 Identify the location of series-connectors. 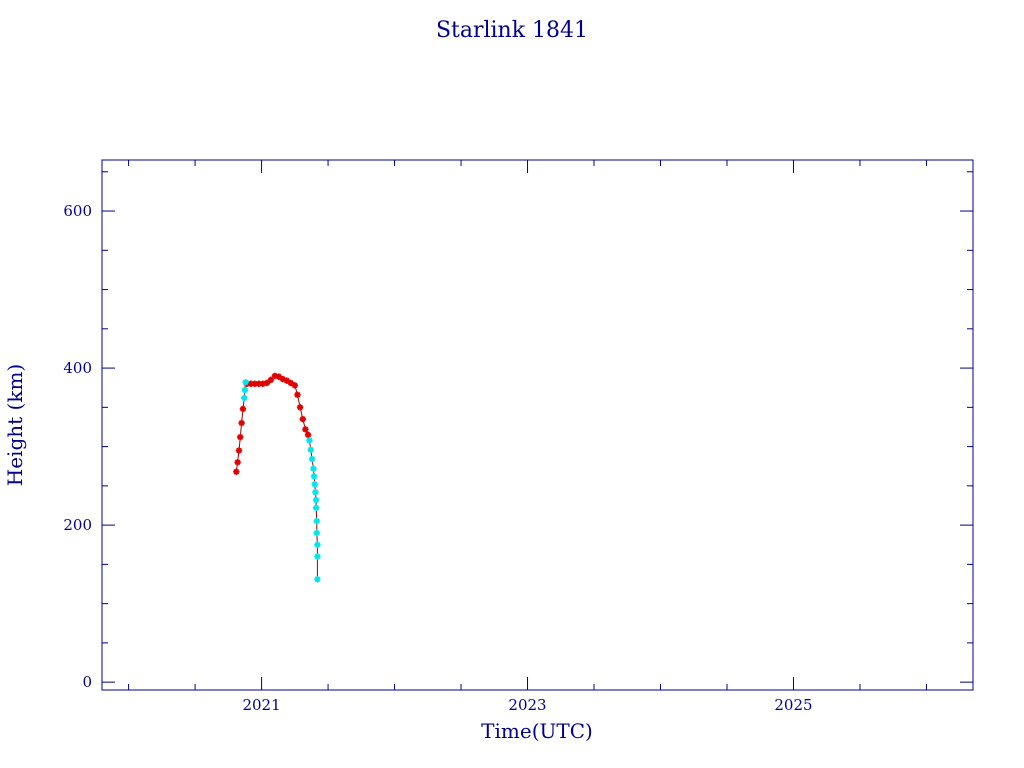
(276, 477).